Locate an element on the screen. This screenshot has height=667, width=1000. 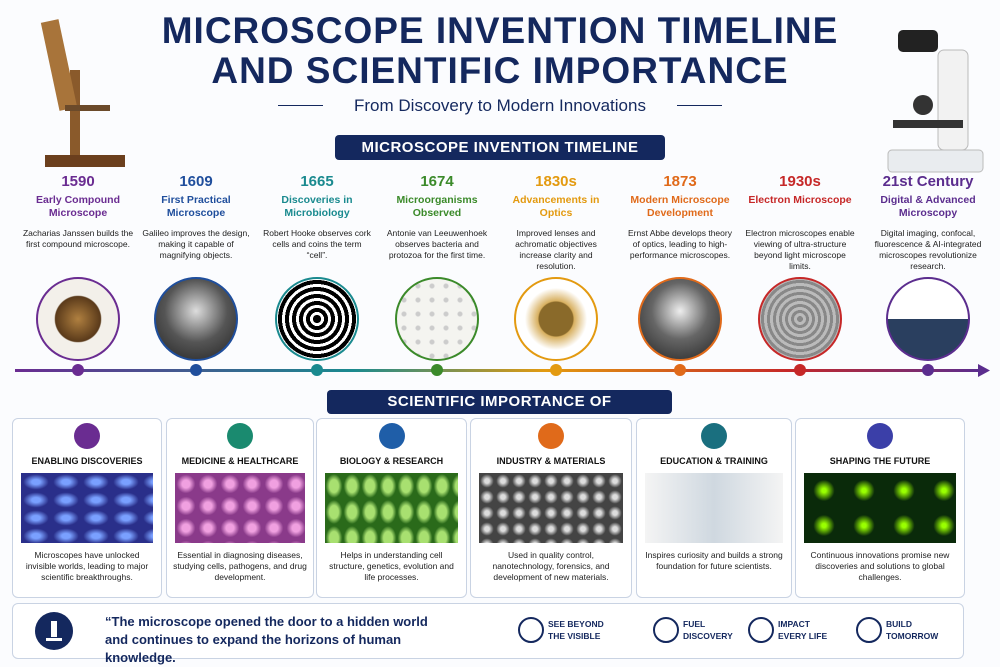
badge-text: TOMORROW is located at coordinates (912, 636).